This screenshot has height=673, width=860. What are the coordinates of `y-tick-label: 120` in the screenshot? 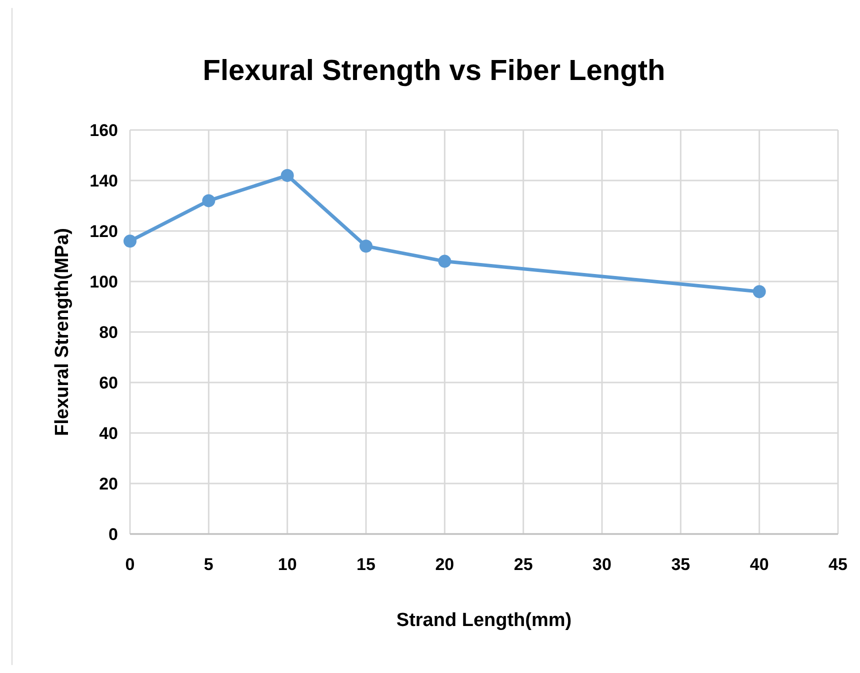 It's located at (104, 231).